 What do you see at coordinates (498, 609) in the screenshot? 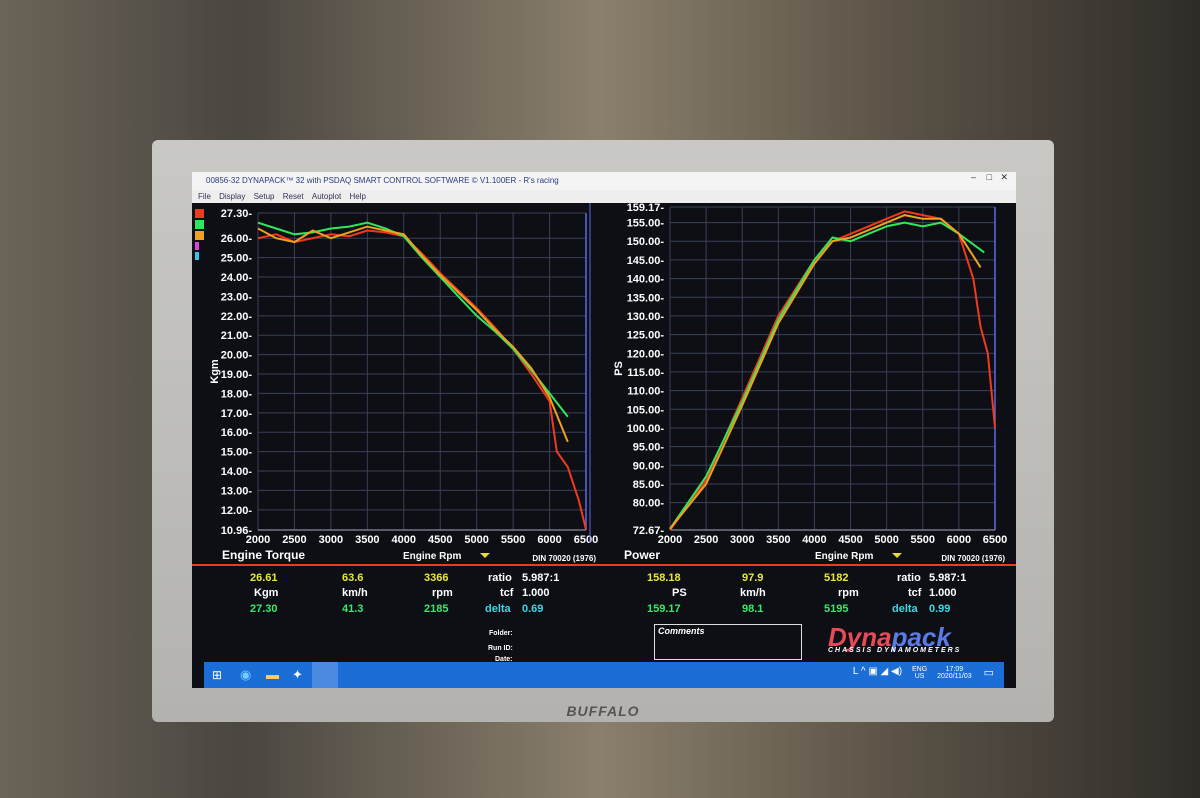
I see `torque-delta-label: delta` at bounding box center [498, 609].